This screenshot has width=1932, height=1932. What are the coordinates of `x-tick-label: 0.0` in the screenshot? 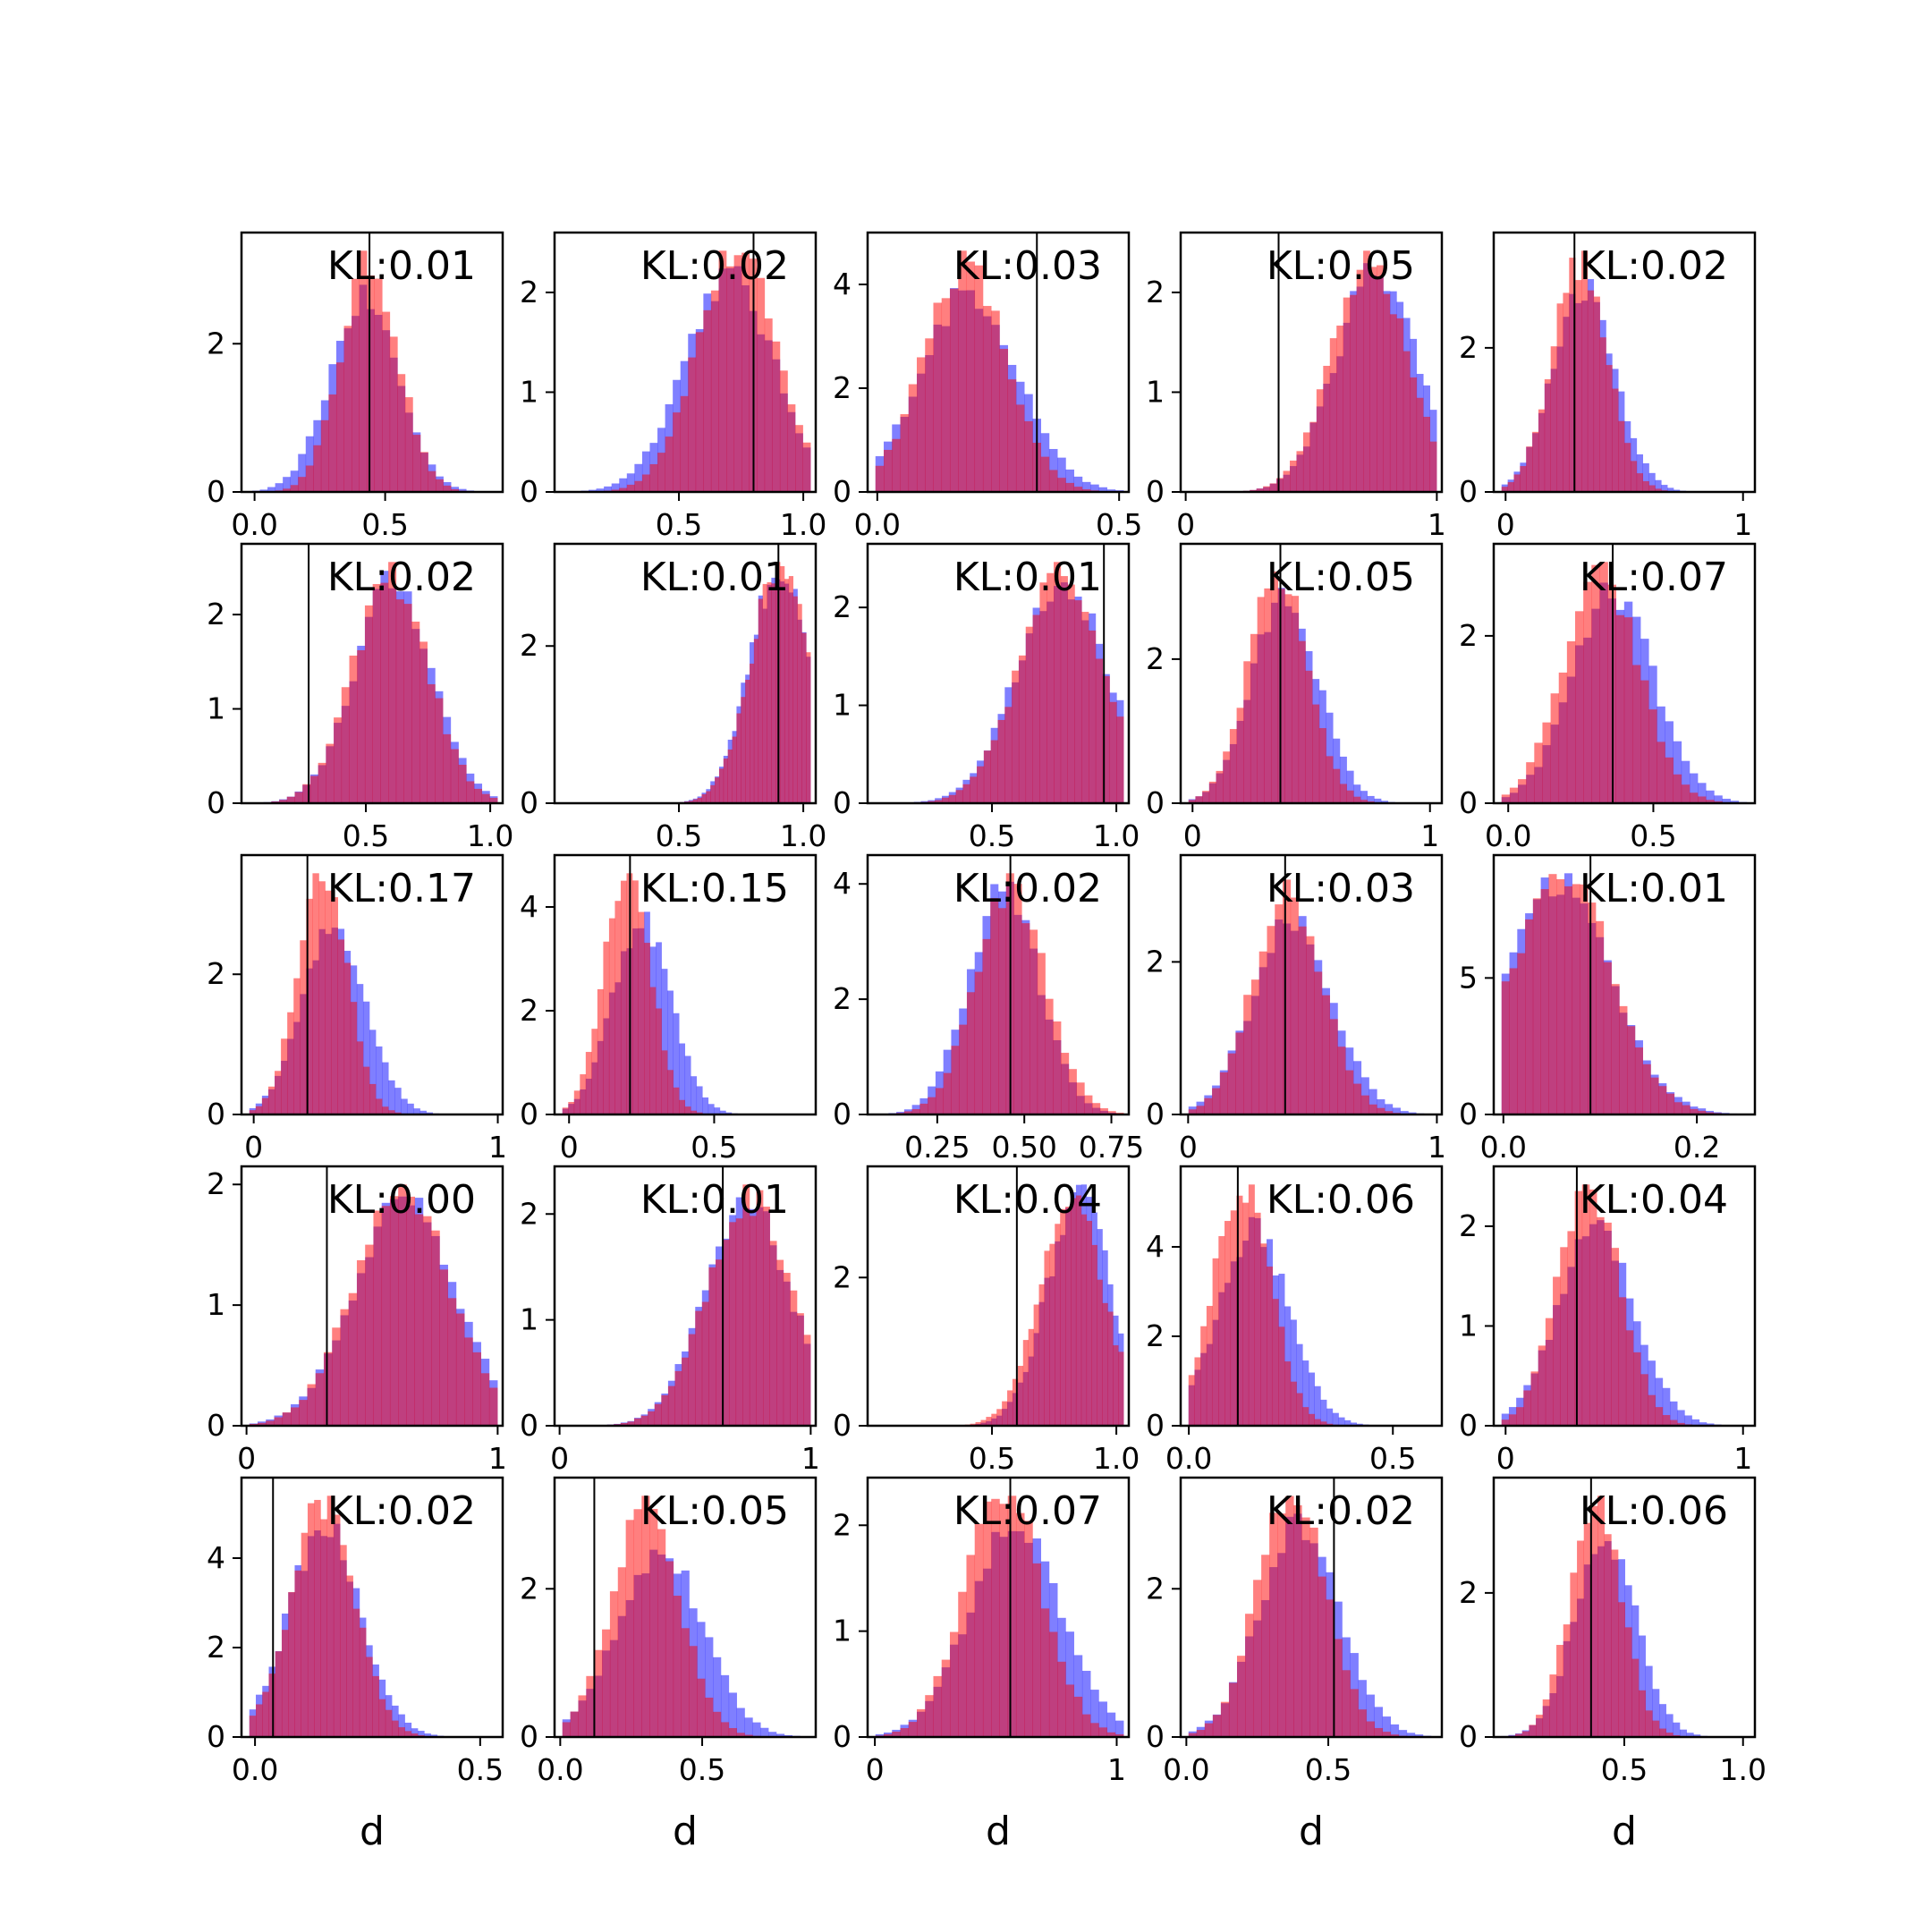 It's located at (560, 1769).